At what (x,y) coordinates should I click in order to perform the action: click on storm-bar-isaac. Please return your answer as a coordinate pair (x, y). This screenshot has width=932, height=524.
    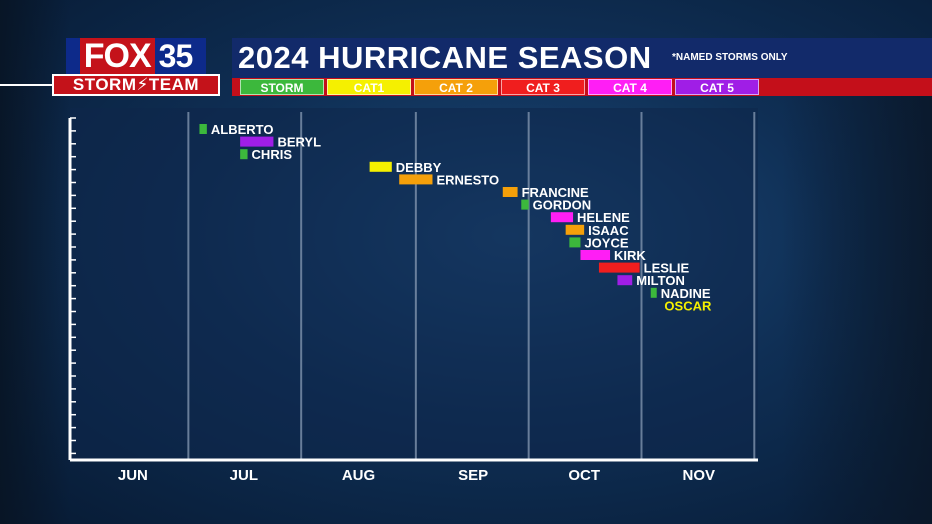
    Looking at the image, I should click on (575, 229).